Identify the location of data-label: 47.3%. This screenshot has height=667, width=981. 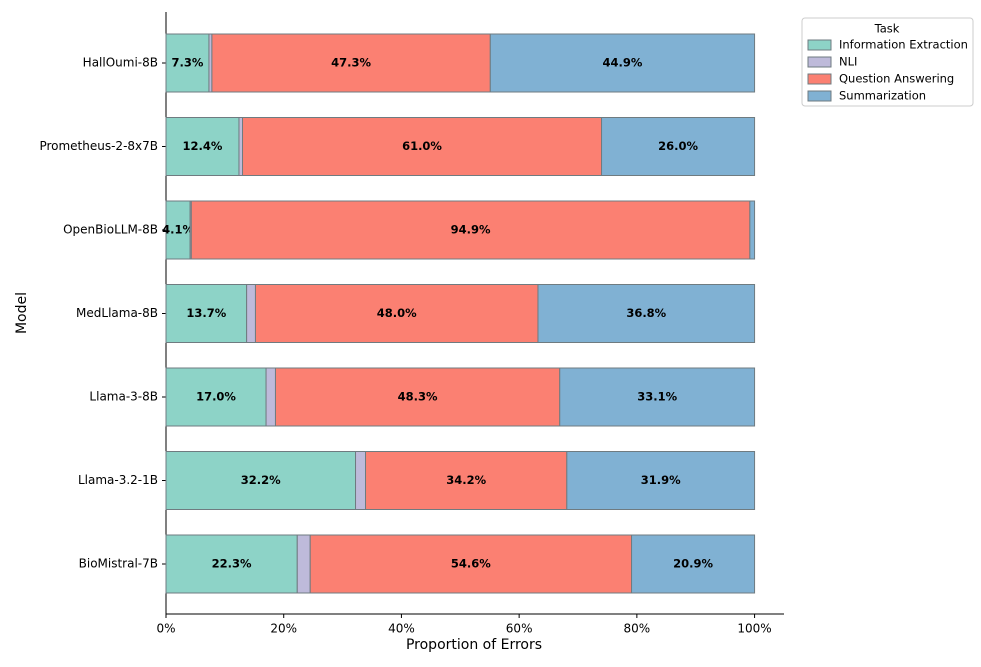
(351, 63).